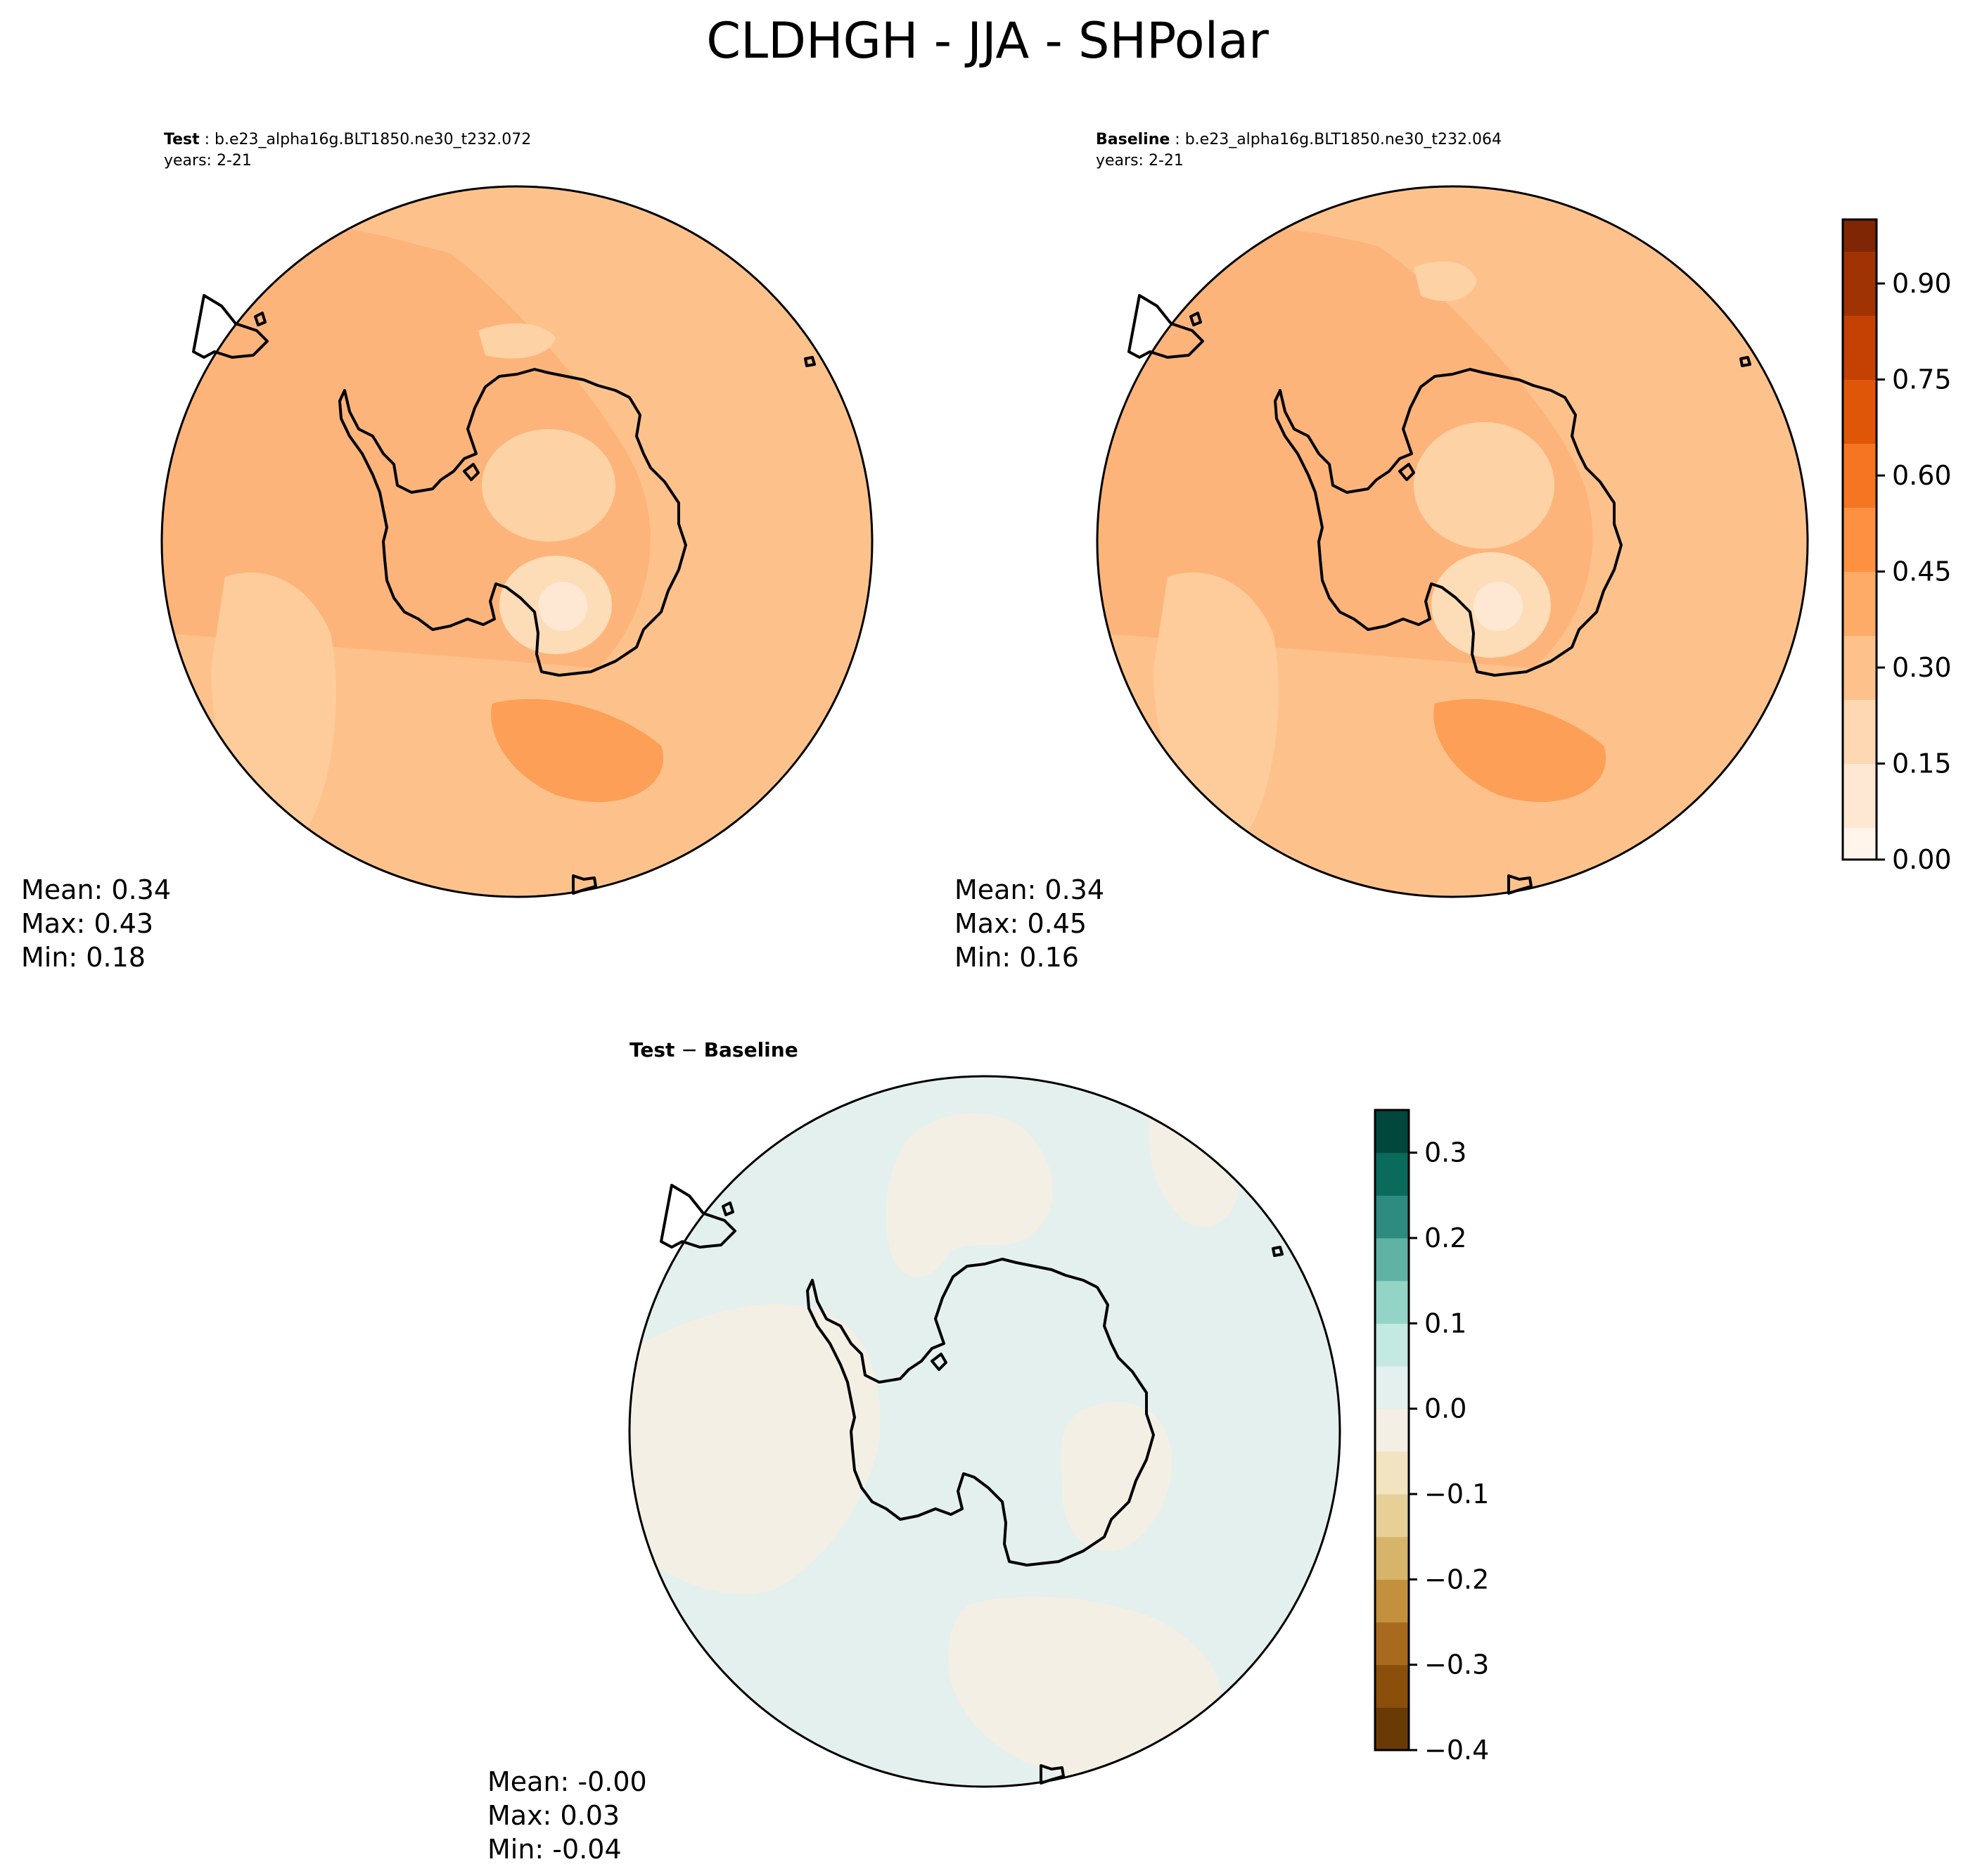  I want to click on test-field-zone-pacific, so click(577, 750).